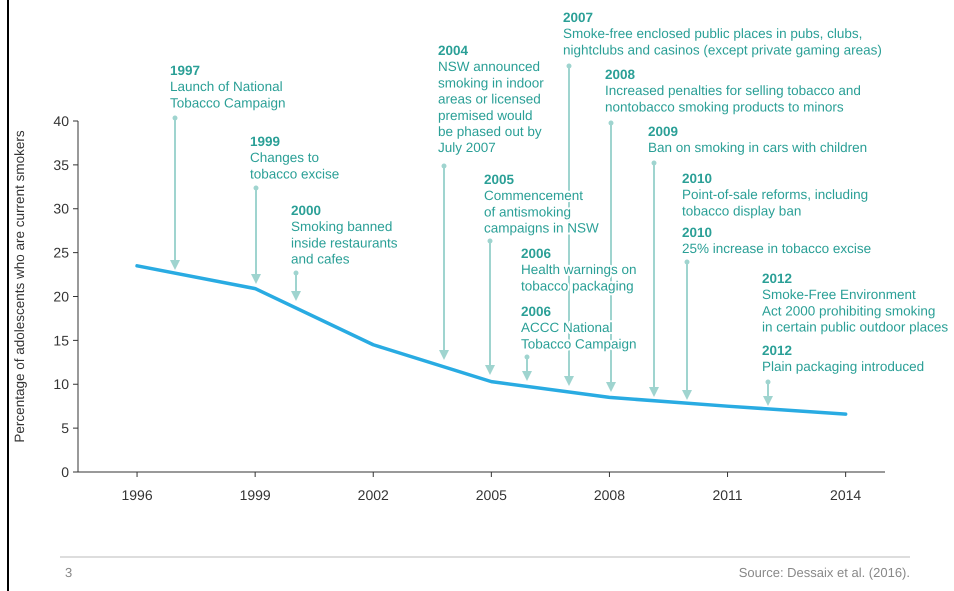 The width and height of the screenshot is (954, 591). I want to click on annotation: 2012 Smoke-Free Environment Act 2000 prohibiting smoking in certain public outdoor places, so click(855, 303).